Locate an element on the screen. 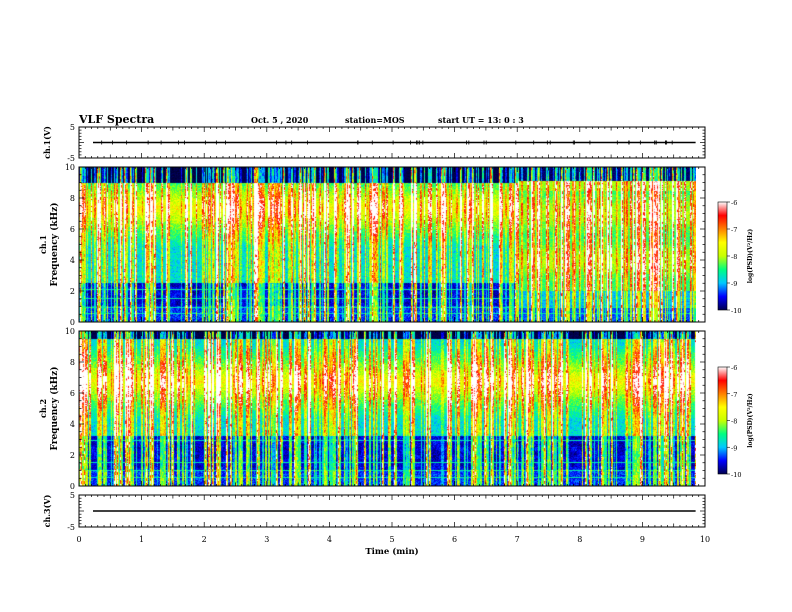 This screenshot has width=792, height=612. panel-label-1: ch.1(V) is located at coordinates (47, 142).